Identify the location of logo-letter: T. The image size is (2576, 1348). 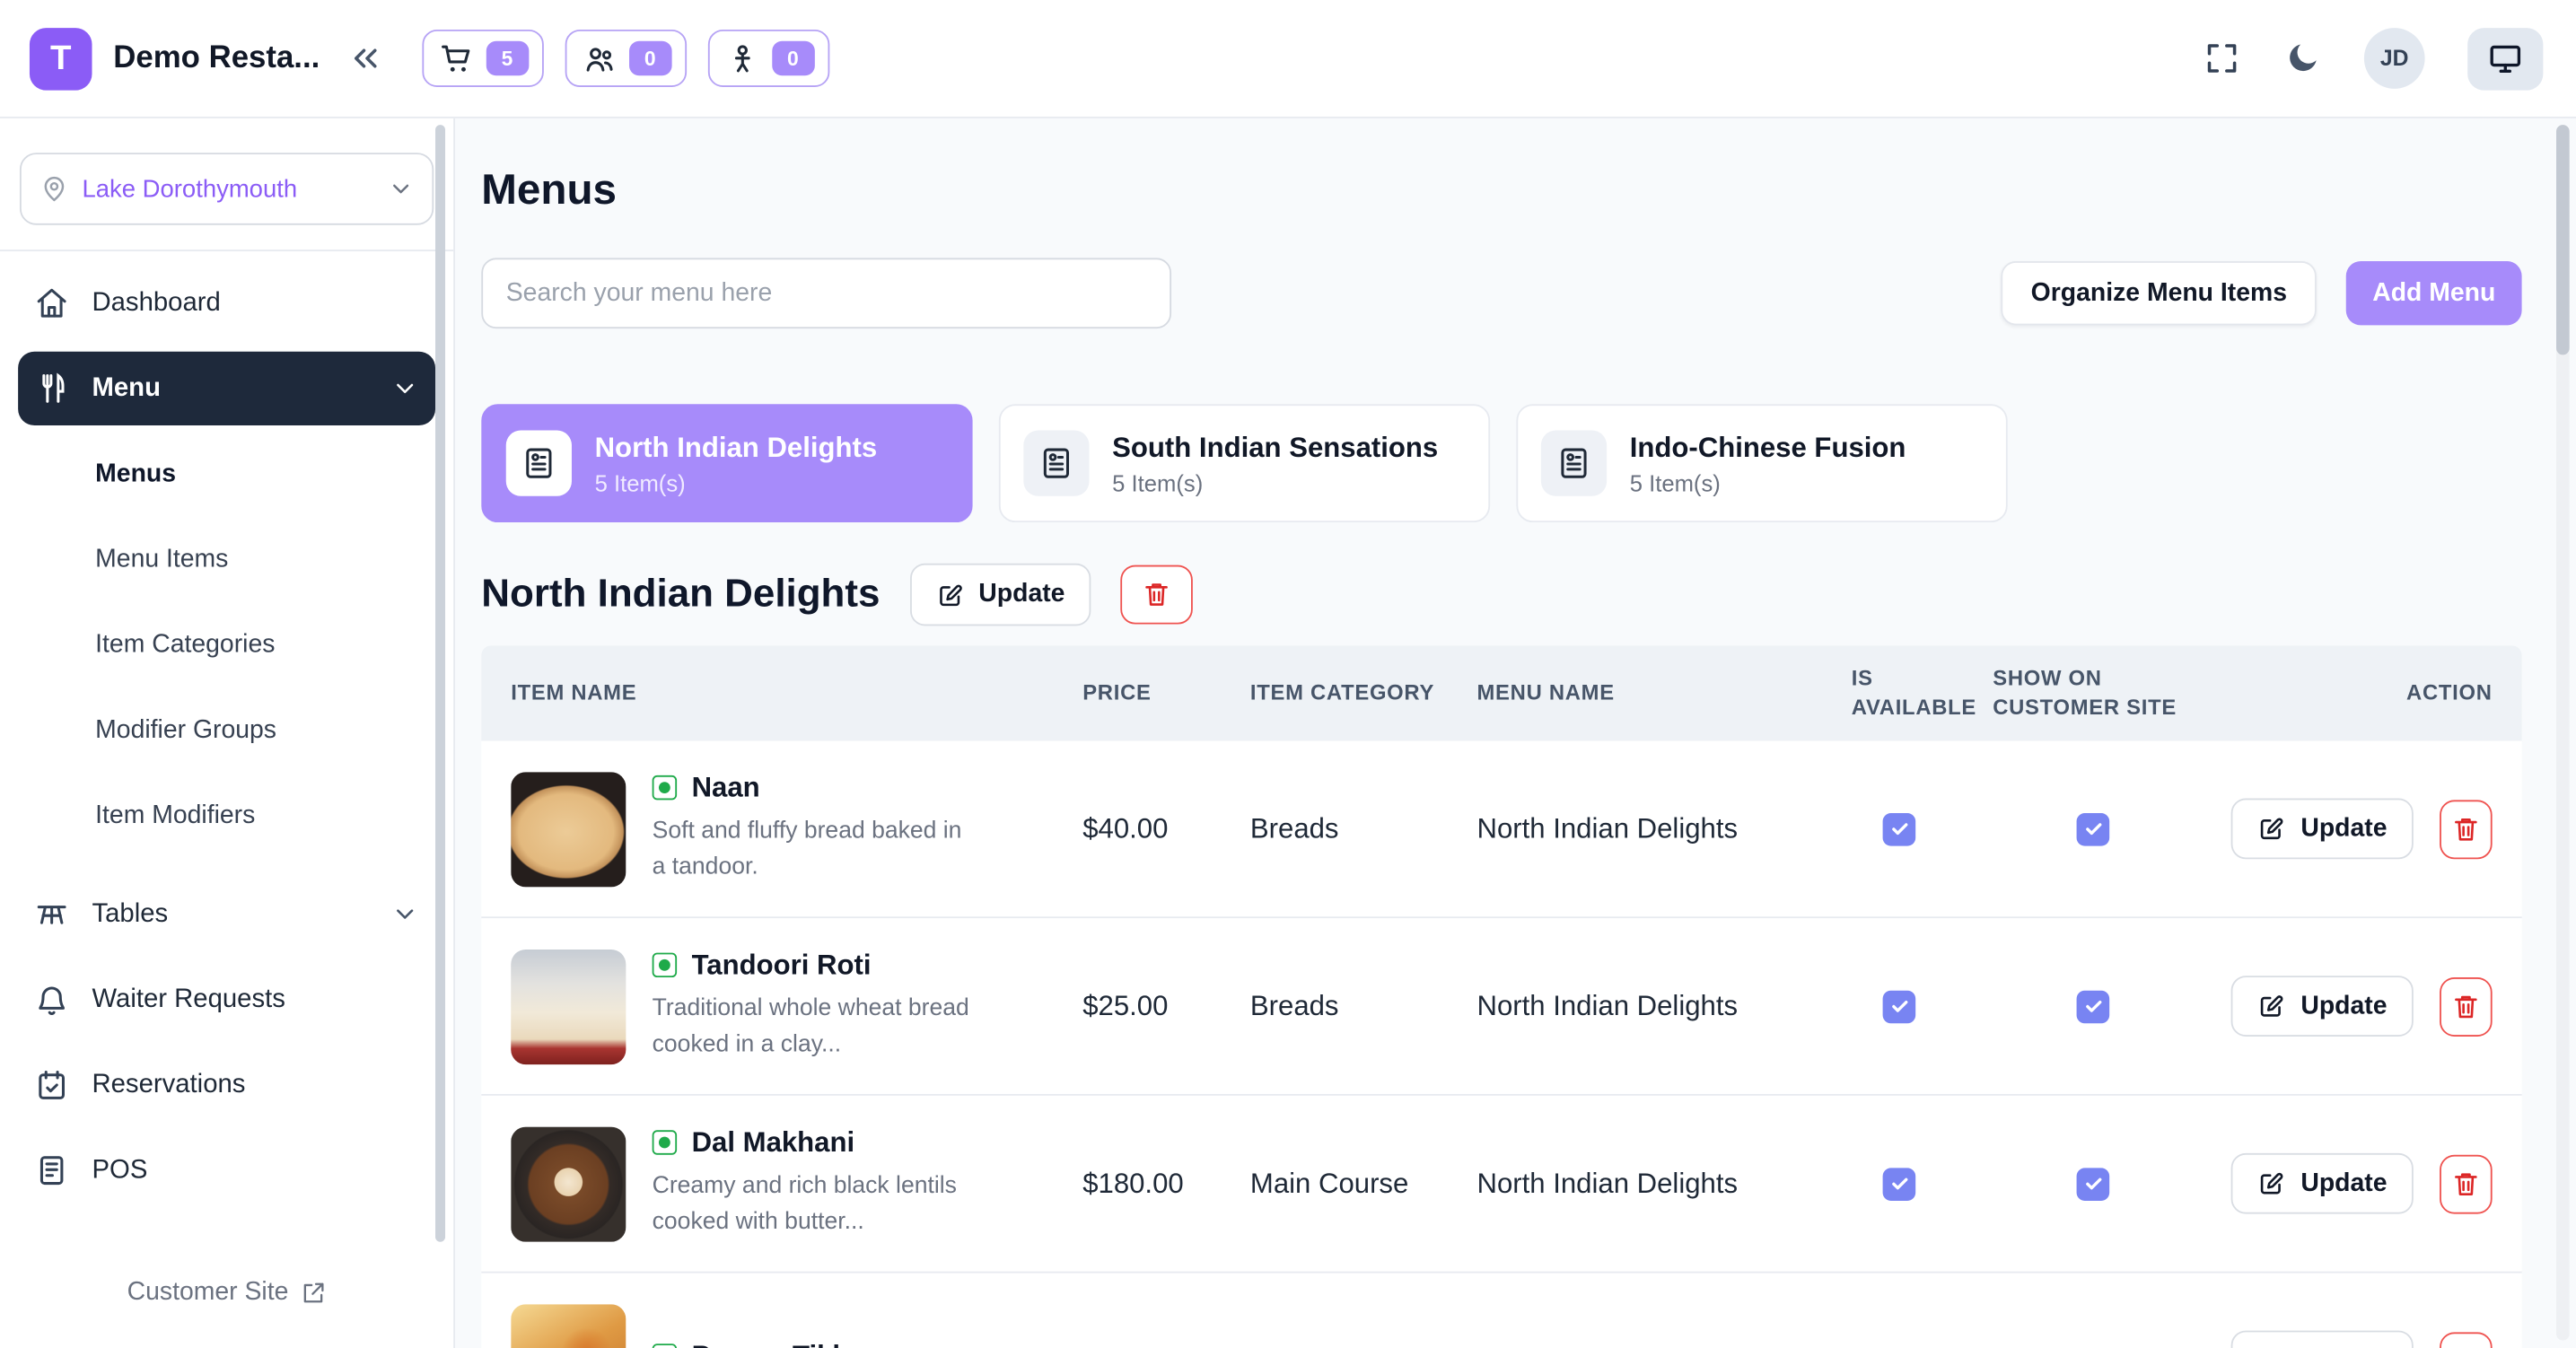
(60, 58).